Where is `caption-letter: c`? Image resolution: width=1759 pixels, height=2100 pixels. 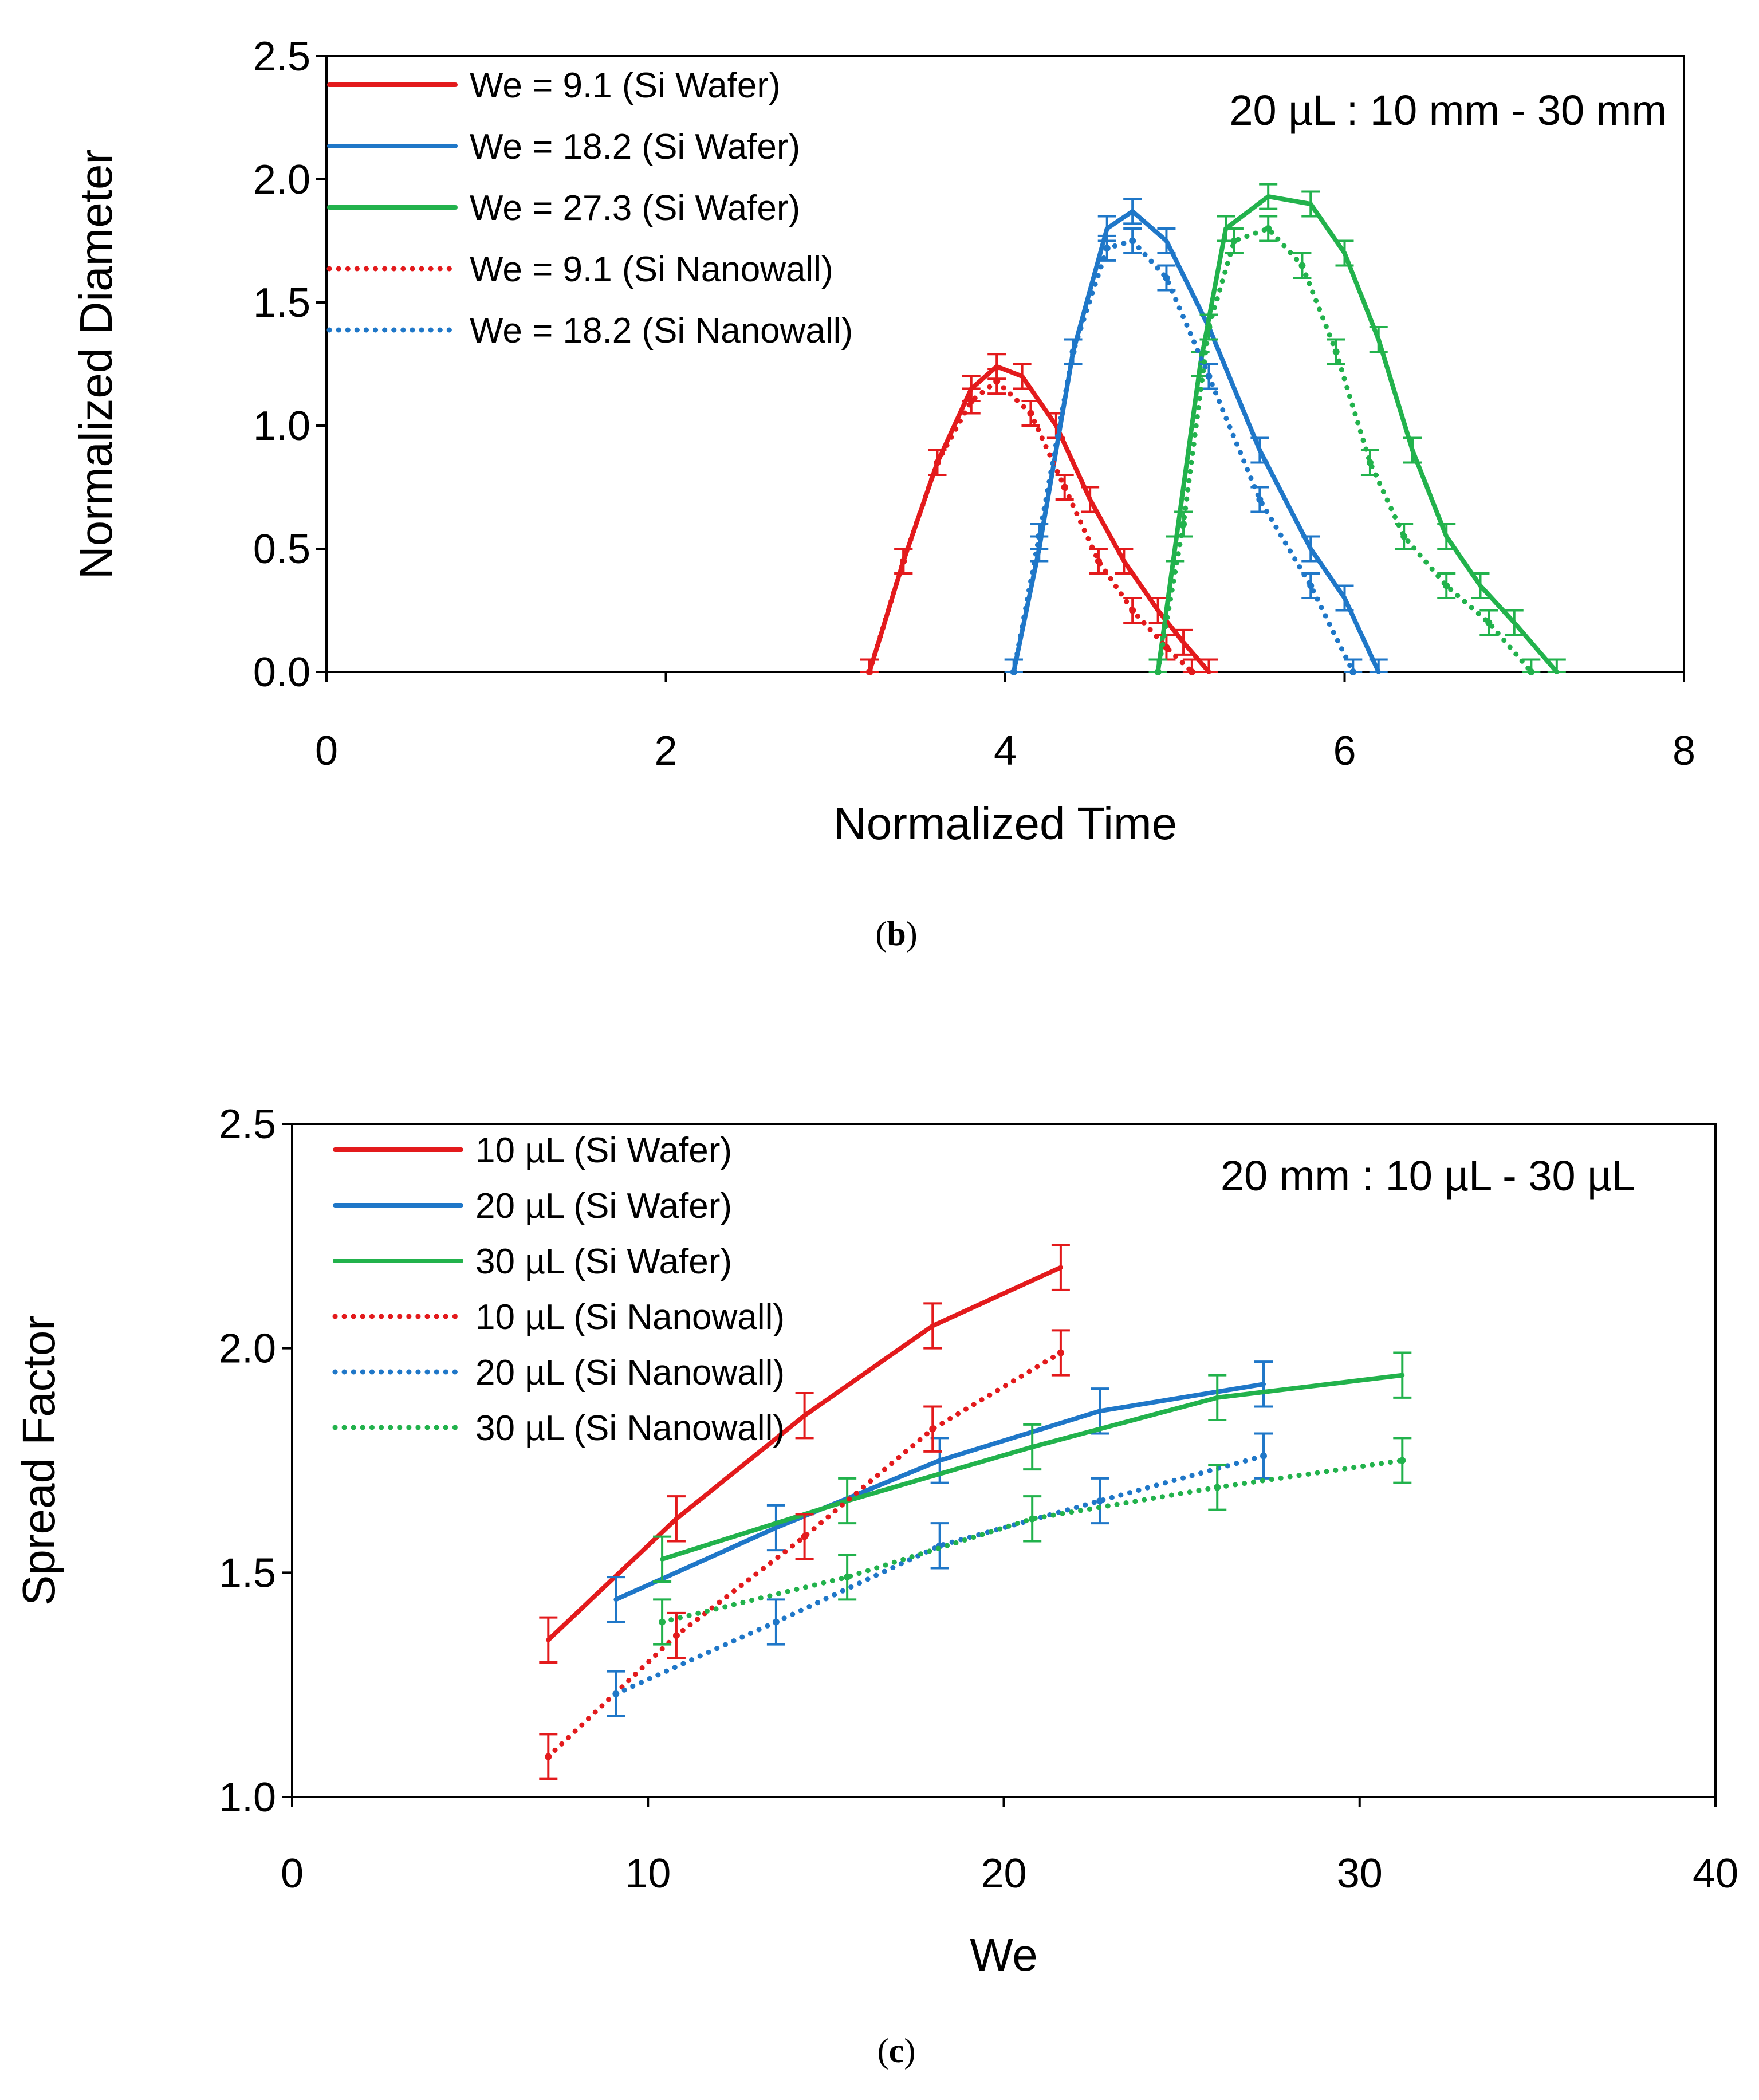 caption-letter: c is located at coordinates (896, 2051).